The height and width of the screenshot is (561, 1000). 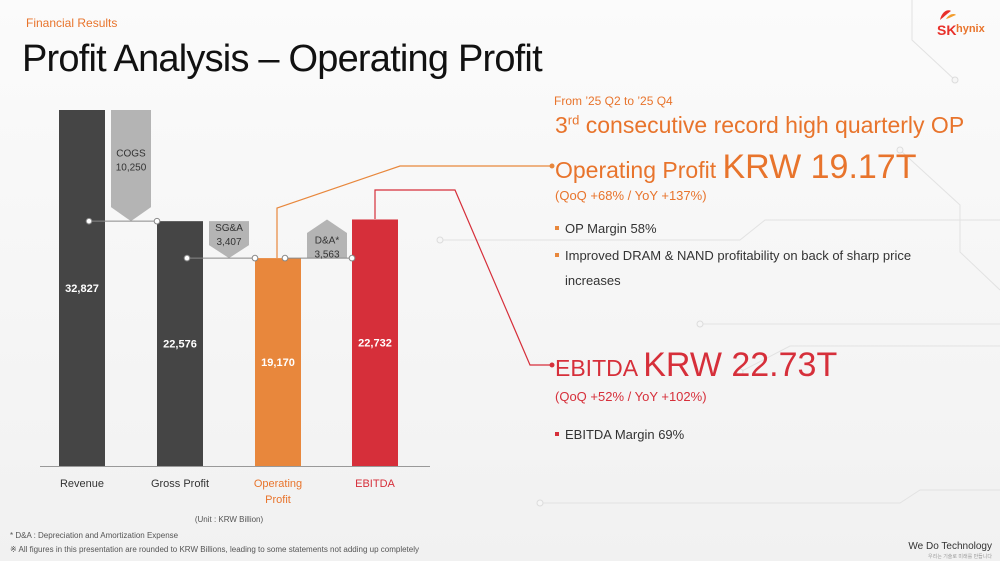 What do you see at coordinates (819, 167) in the screenshot?
I see `op-heading-value: KRW 19.17T` at bounding box center [819, 167].